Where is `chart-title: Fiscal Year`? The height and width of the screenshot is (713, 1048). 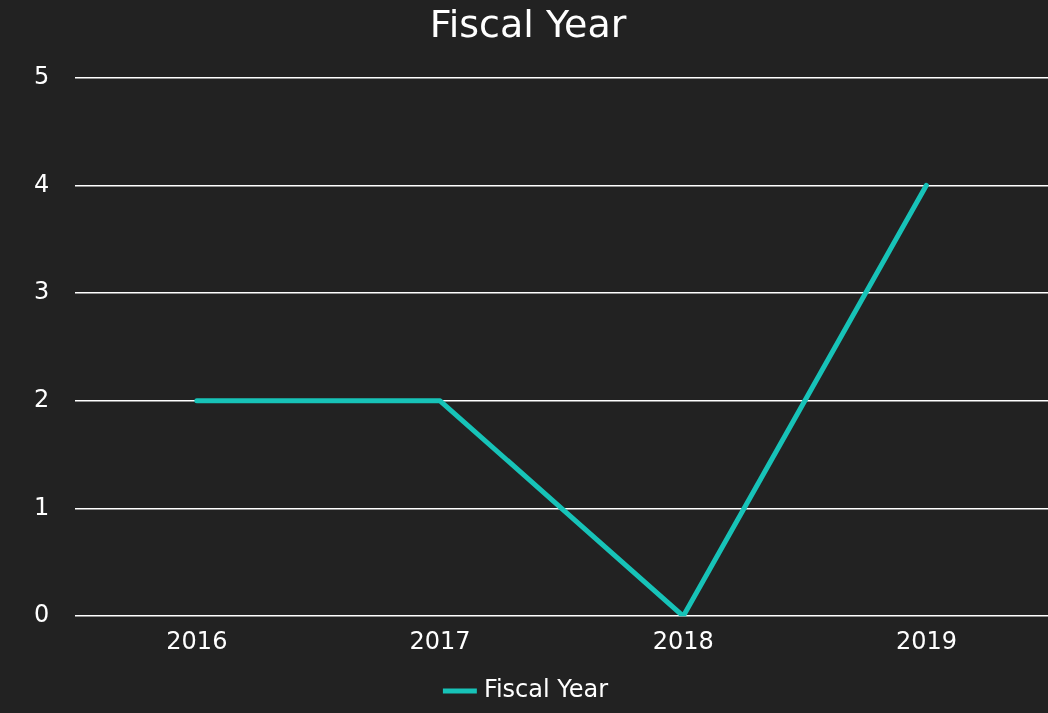
chart-title: Fiscal Year is located at coordinates (528, 23).